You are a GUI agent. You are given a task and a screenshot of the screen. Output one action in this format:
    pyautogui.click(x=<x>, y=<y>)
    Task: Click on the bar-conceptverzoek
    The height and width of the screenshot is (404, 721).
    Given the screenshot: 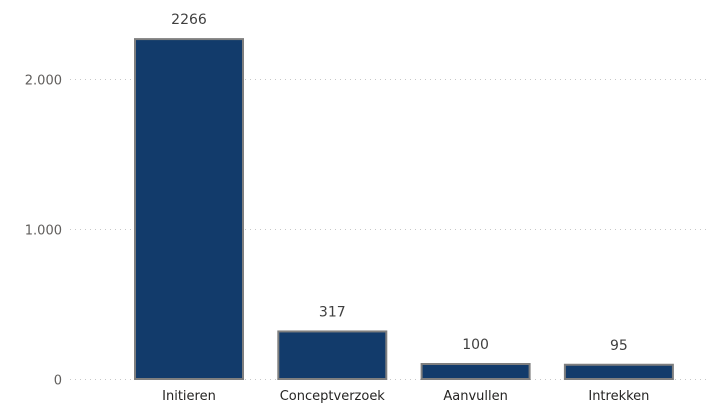 What is the action you would take?
    pyautogui.click(x=332, y=355)
    